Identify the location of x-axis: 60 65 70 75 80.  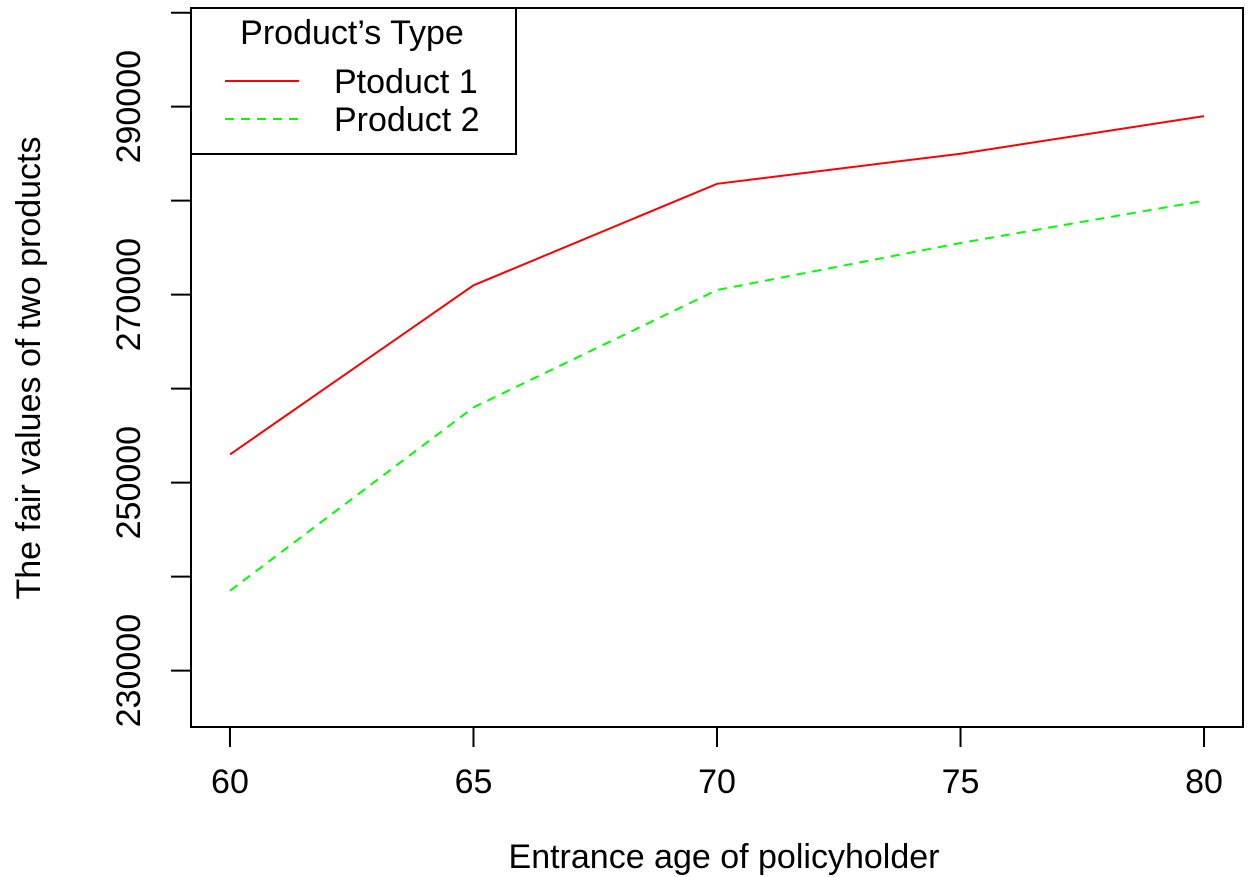
(717, 764).